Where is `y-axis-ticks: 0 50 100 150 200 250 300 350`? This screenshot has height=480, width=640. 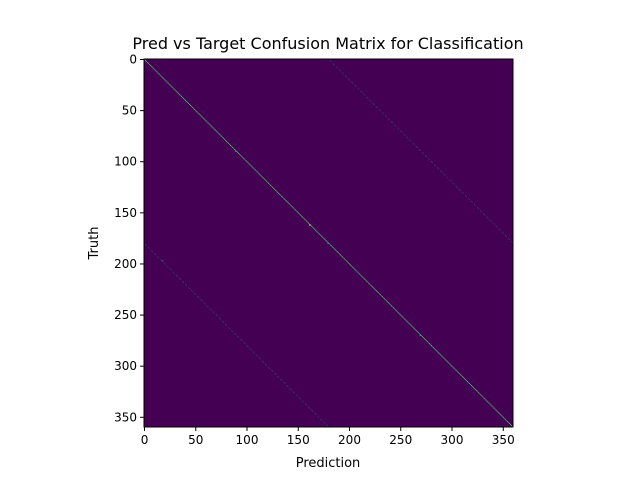
y-axis-ticks: 0 50 100 150 200 250 300 350 is located at coordinates (129, 238).